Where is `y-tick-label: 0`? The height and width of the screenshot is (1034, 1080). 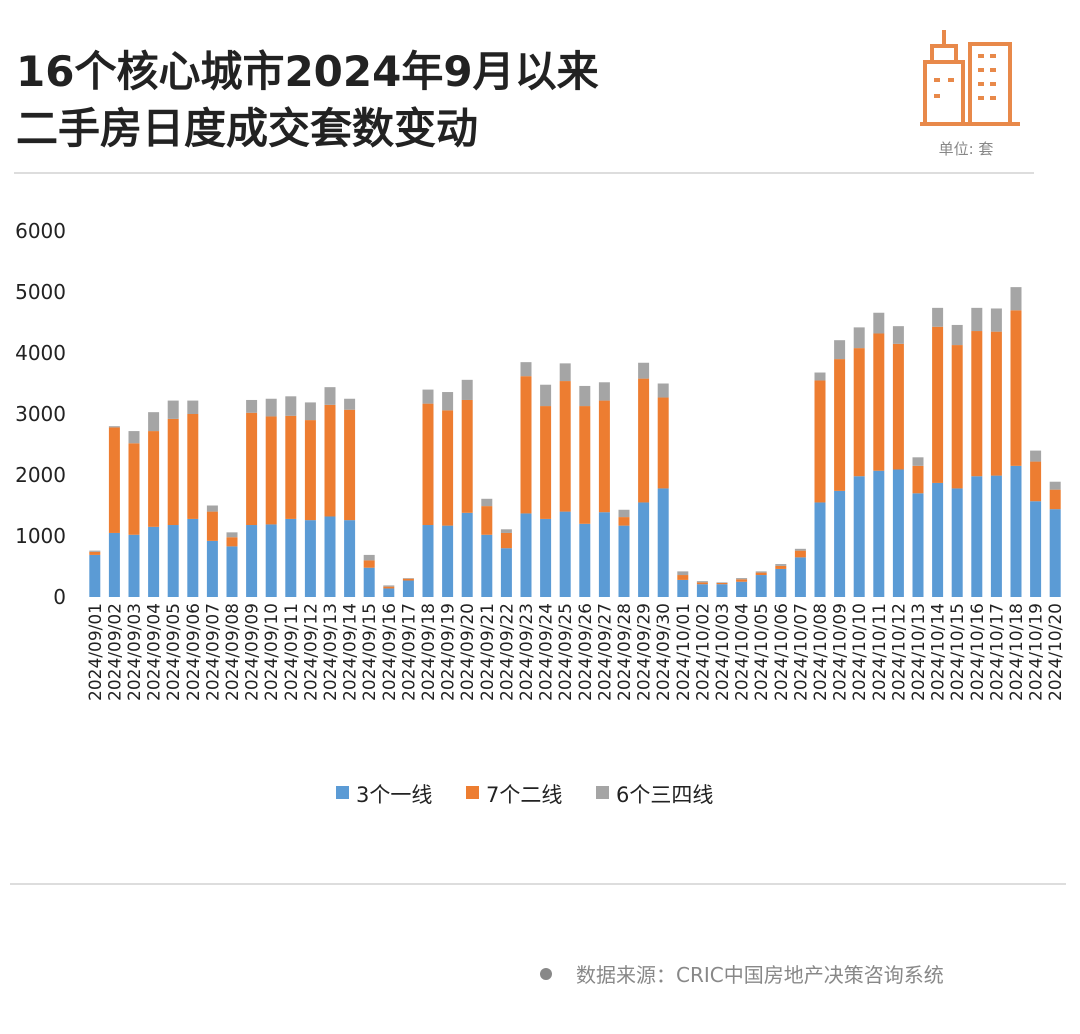
y-tick-label: 0 is located at coordinates (59, 597).